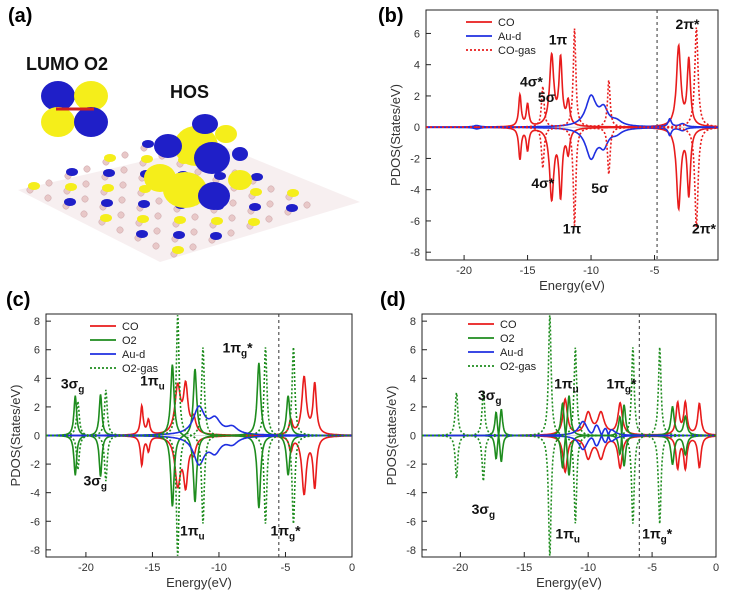  I want to click on orbital-annotation: 5σ, so click(600, 188).